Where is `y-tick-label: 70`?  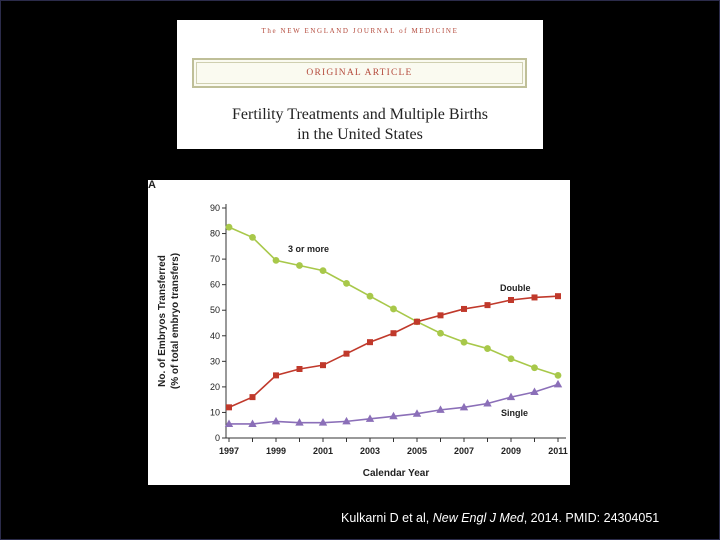
y-tick-label: 70 is located at coordinates (215, 259).